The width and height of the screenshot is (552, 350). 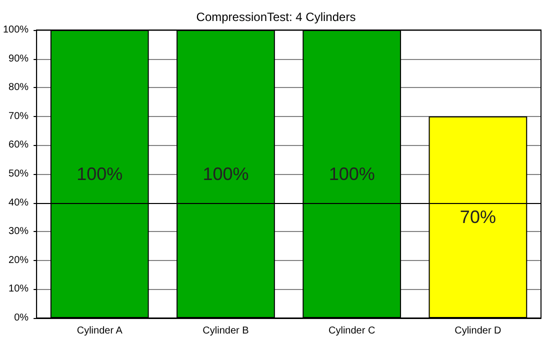 What do you see at coordinates (16, 30) in the screenshot?
I see `y-tick-label: 100%` at bounding box center [16, 30].